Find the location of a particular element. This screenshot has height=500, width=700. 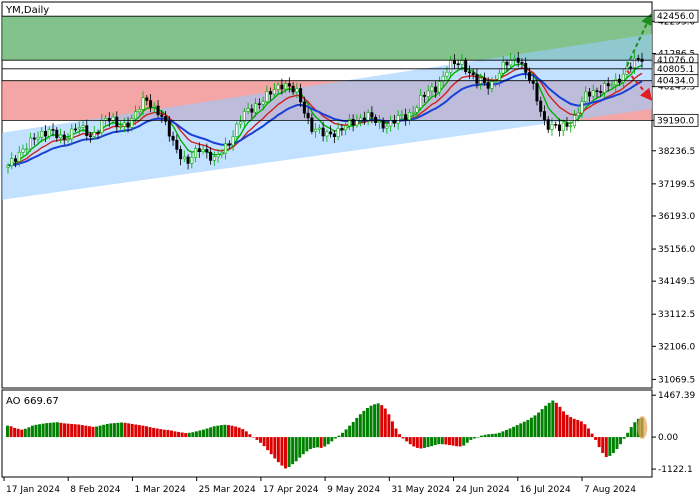

price-tick-label: 31069.5 is located at coordinates (676, 380).